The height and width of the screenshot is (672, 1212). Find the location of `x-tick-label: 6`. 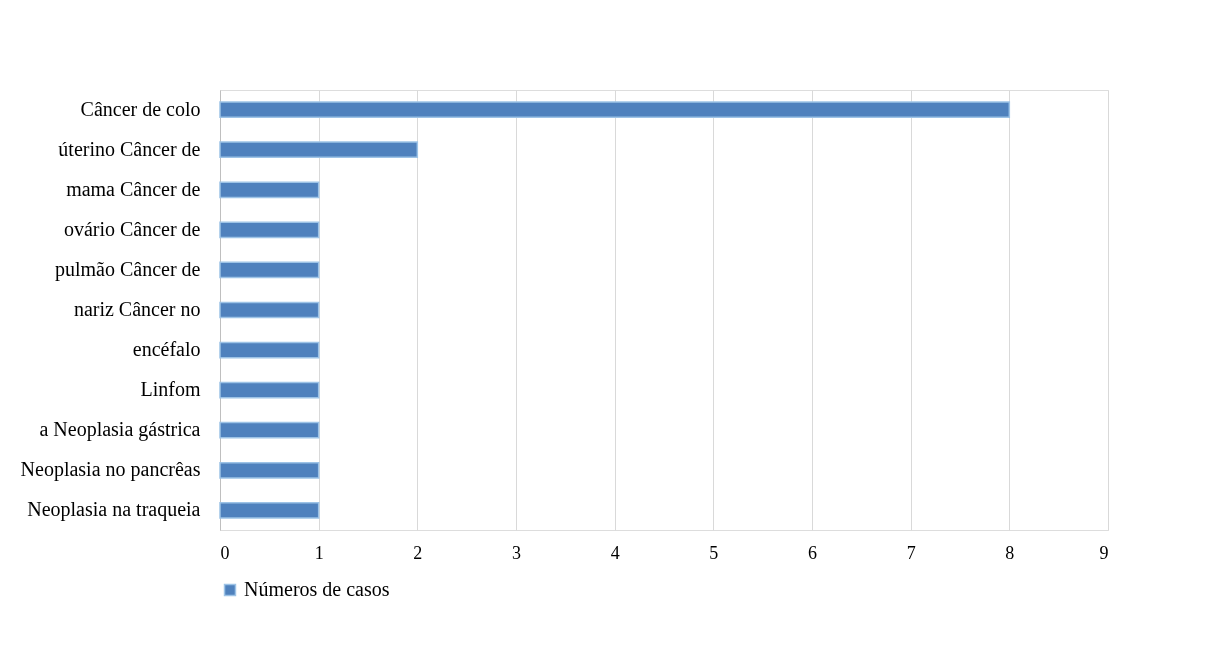

x-tick-label: 6 is located at coordinates (812, 552).